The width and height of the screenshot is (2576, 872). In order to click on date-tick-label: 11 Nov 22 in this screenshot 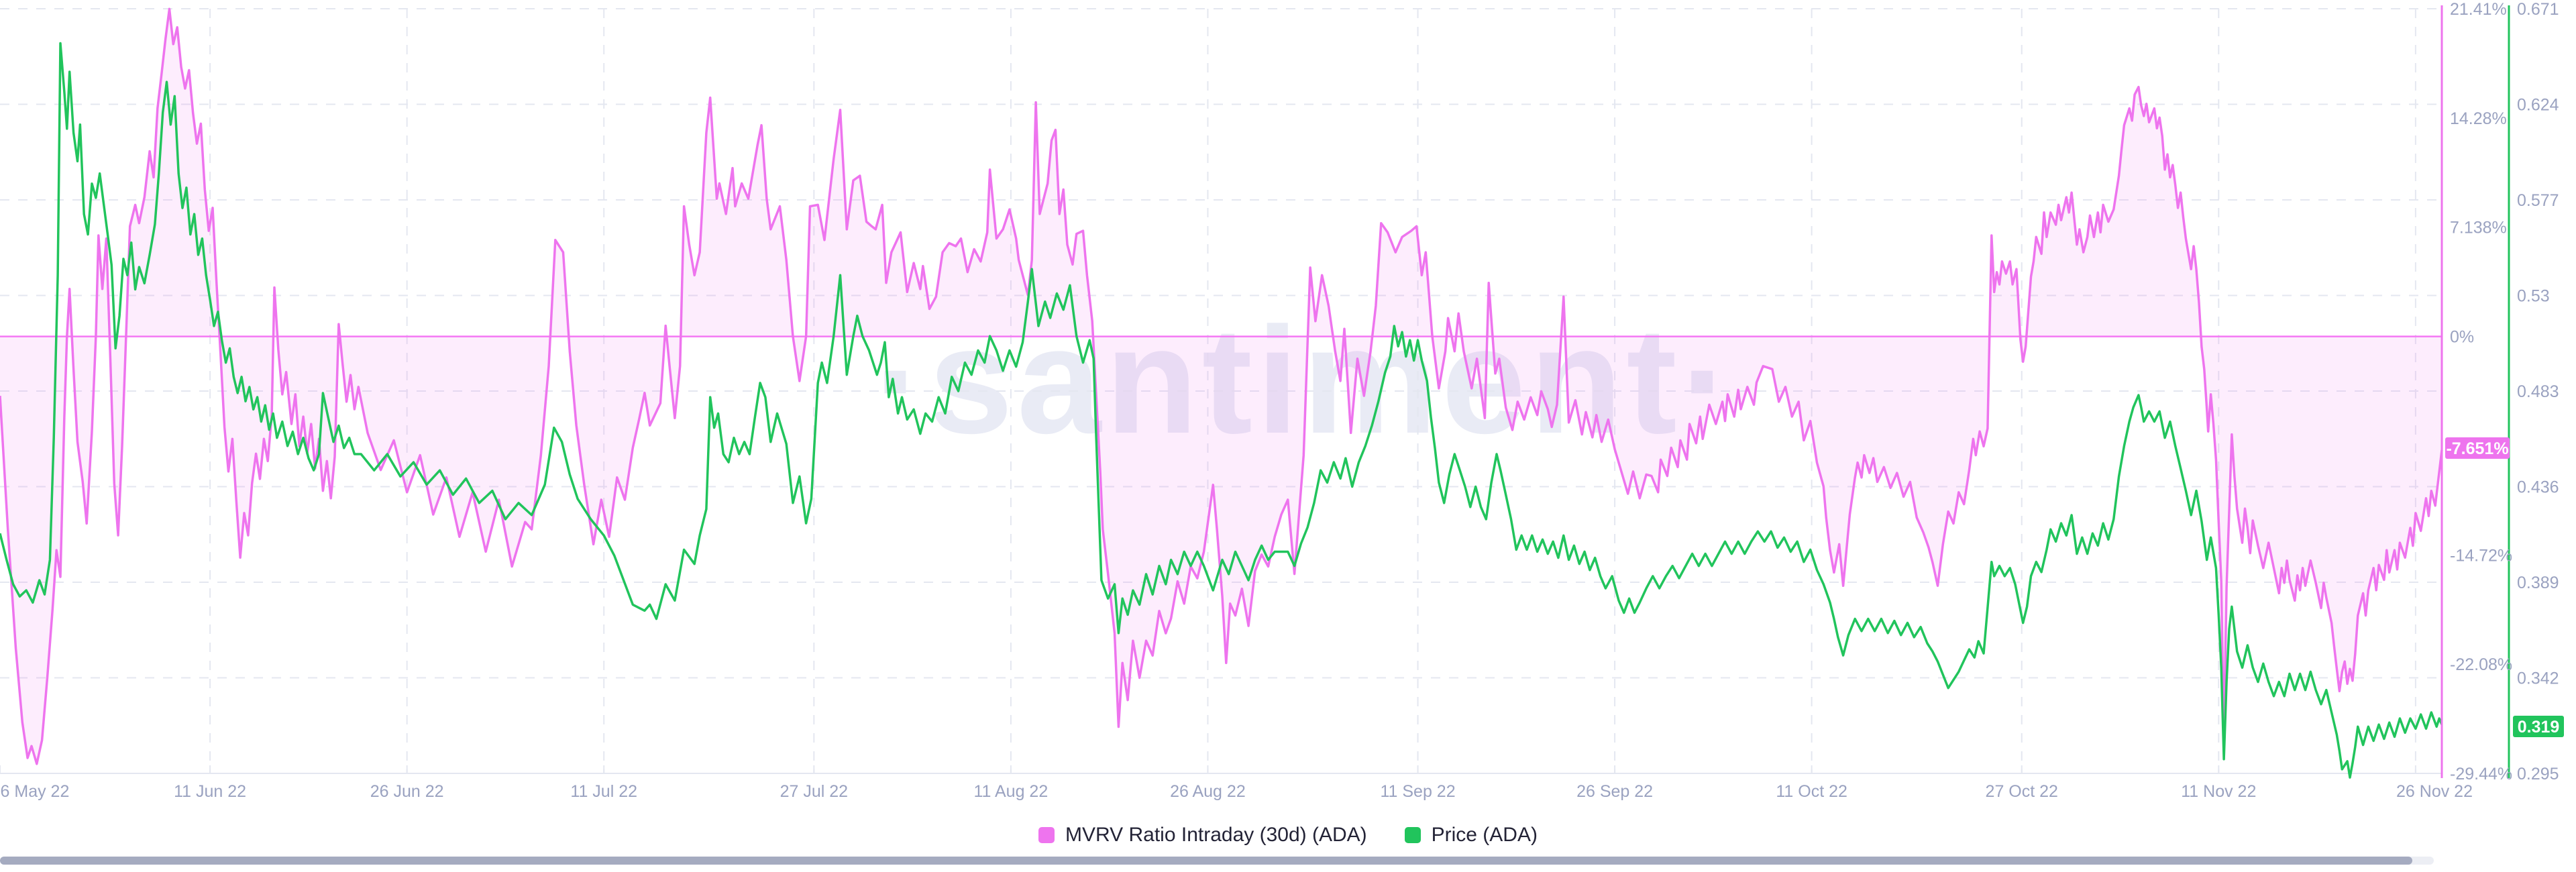, I will do `click(2218, 791)`.